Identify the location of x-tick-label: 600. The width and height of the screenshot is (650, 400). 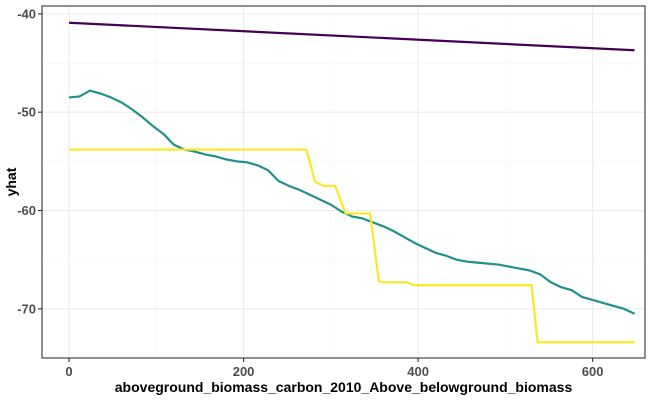
(593, 371).